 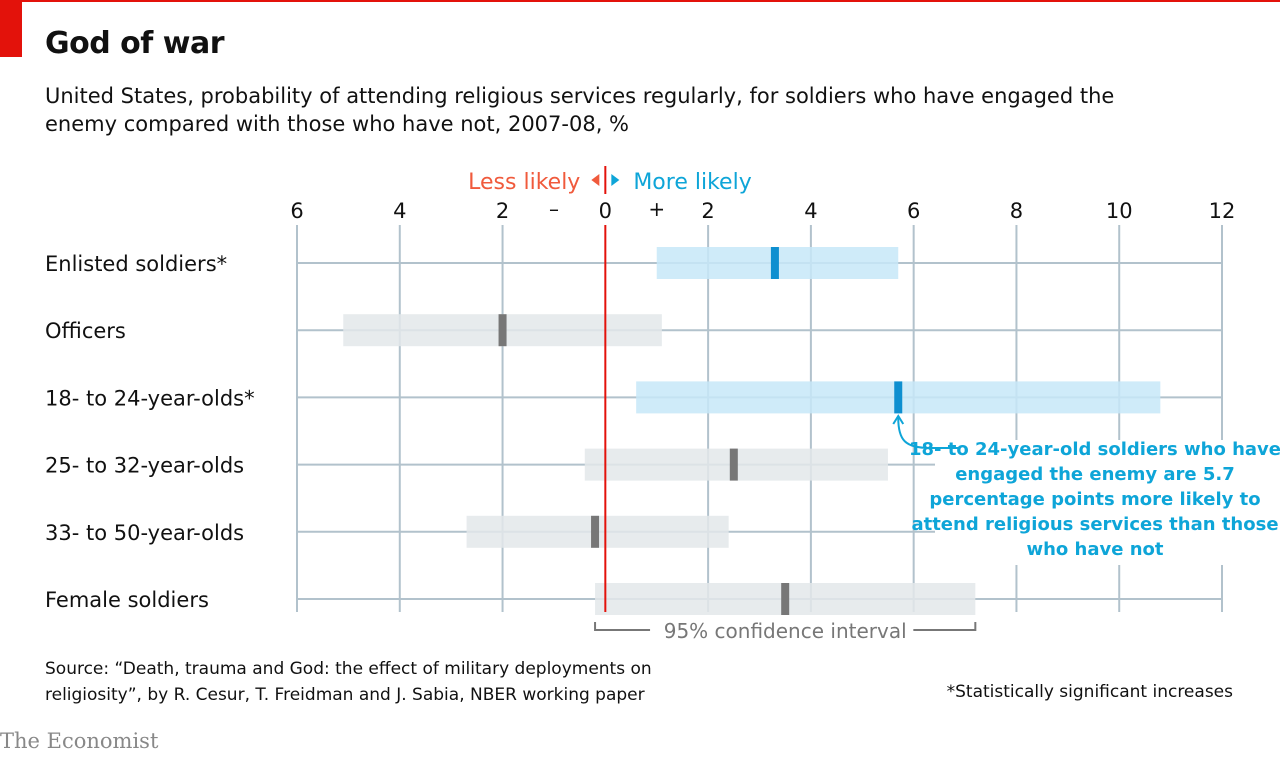 What do you see at coordinates (150, 398) in the screenshot?
I see `row-label: 18- to 24-year-olds*` at bounding box center [150, 398].